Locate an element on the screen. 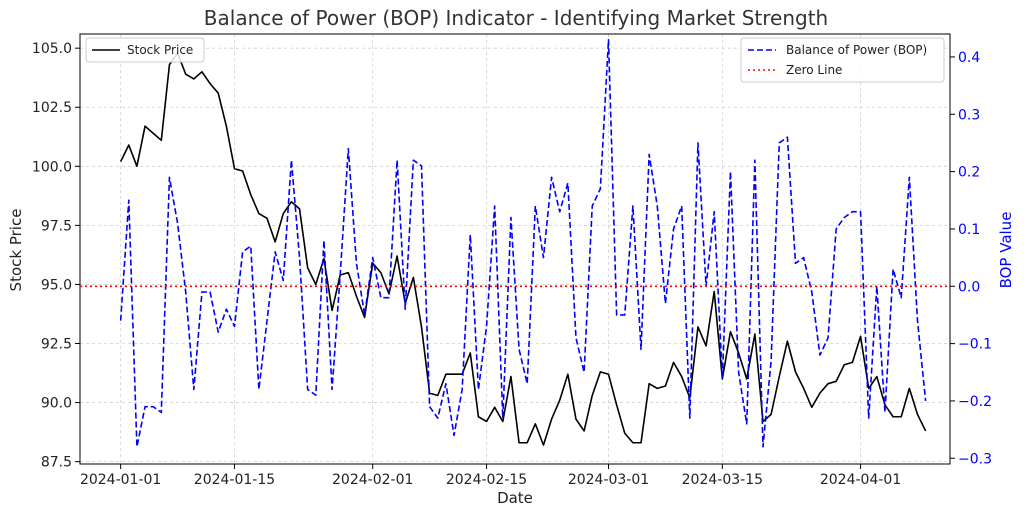  legend-right: Balance of Power (BOP) Zero Line is located at coordinates (842, 60).